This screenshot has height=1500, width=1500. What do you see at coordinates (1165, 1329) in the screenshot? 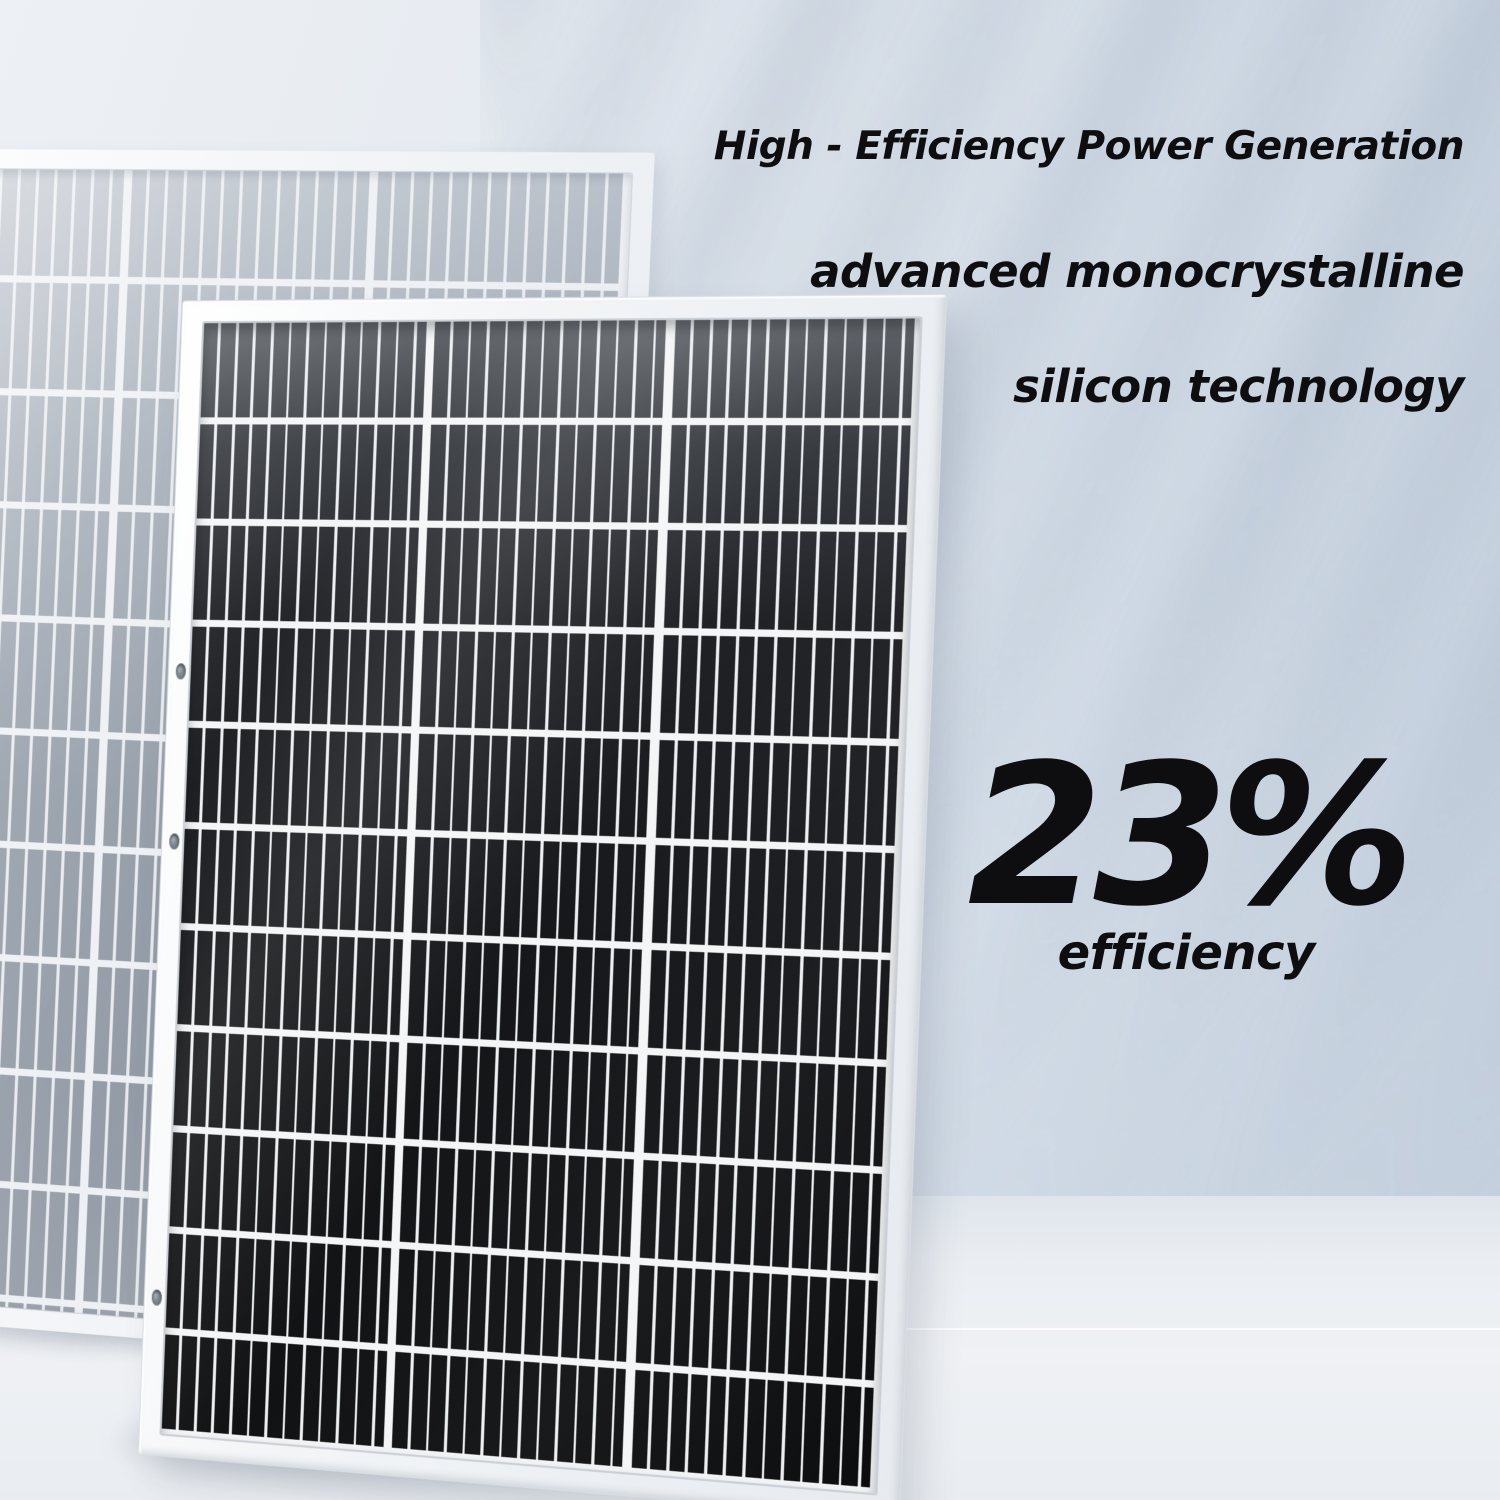
I see `floor-seam-line` at bounding box center [1165, 1329].